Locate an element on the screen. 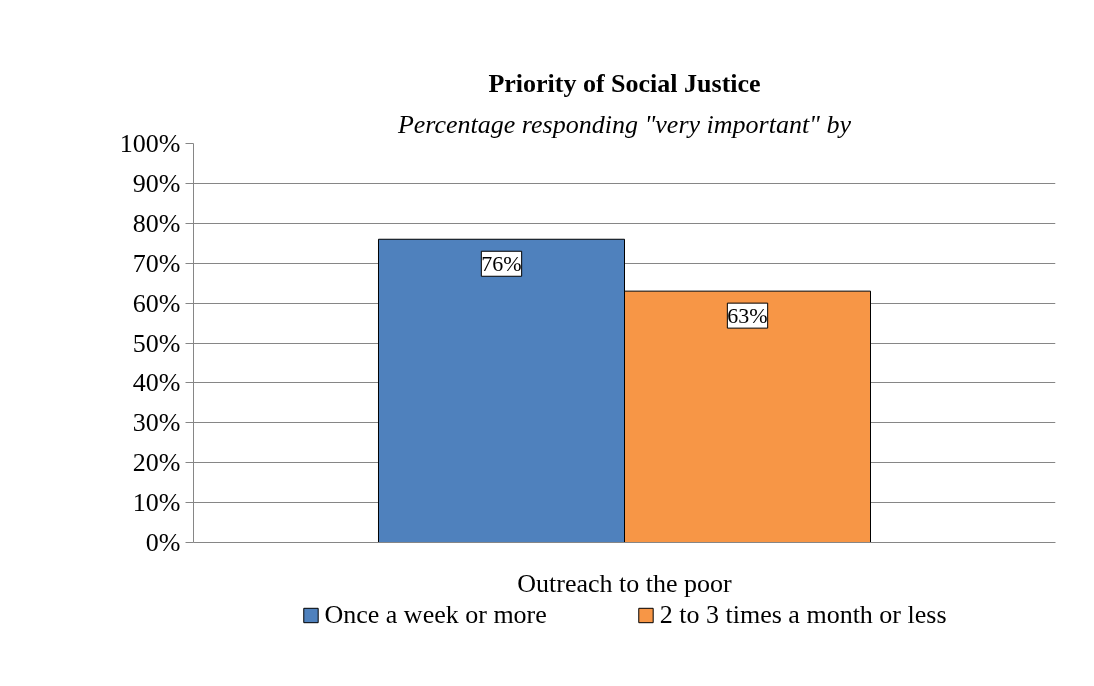  x-tick-label: Outreach to the poor is located at coordinates (625, 583).